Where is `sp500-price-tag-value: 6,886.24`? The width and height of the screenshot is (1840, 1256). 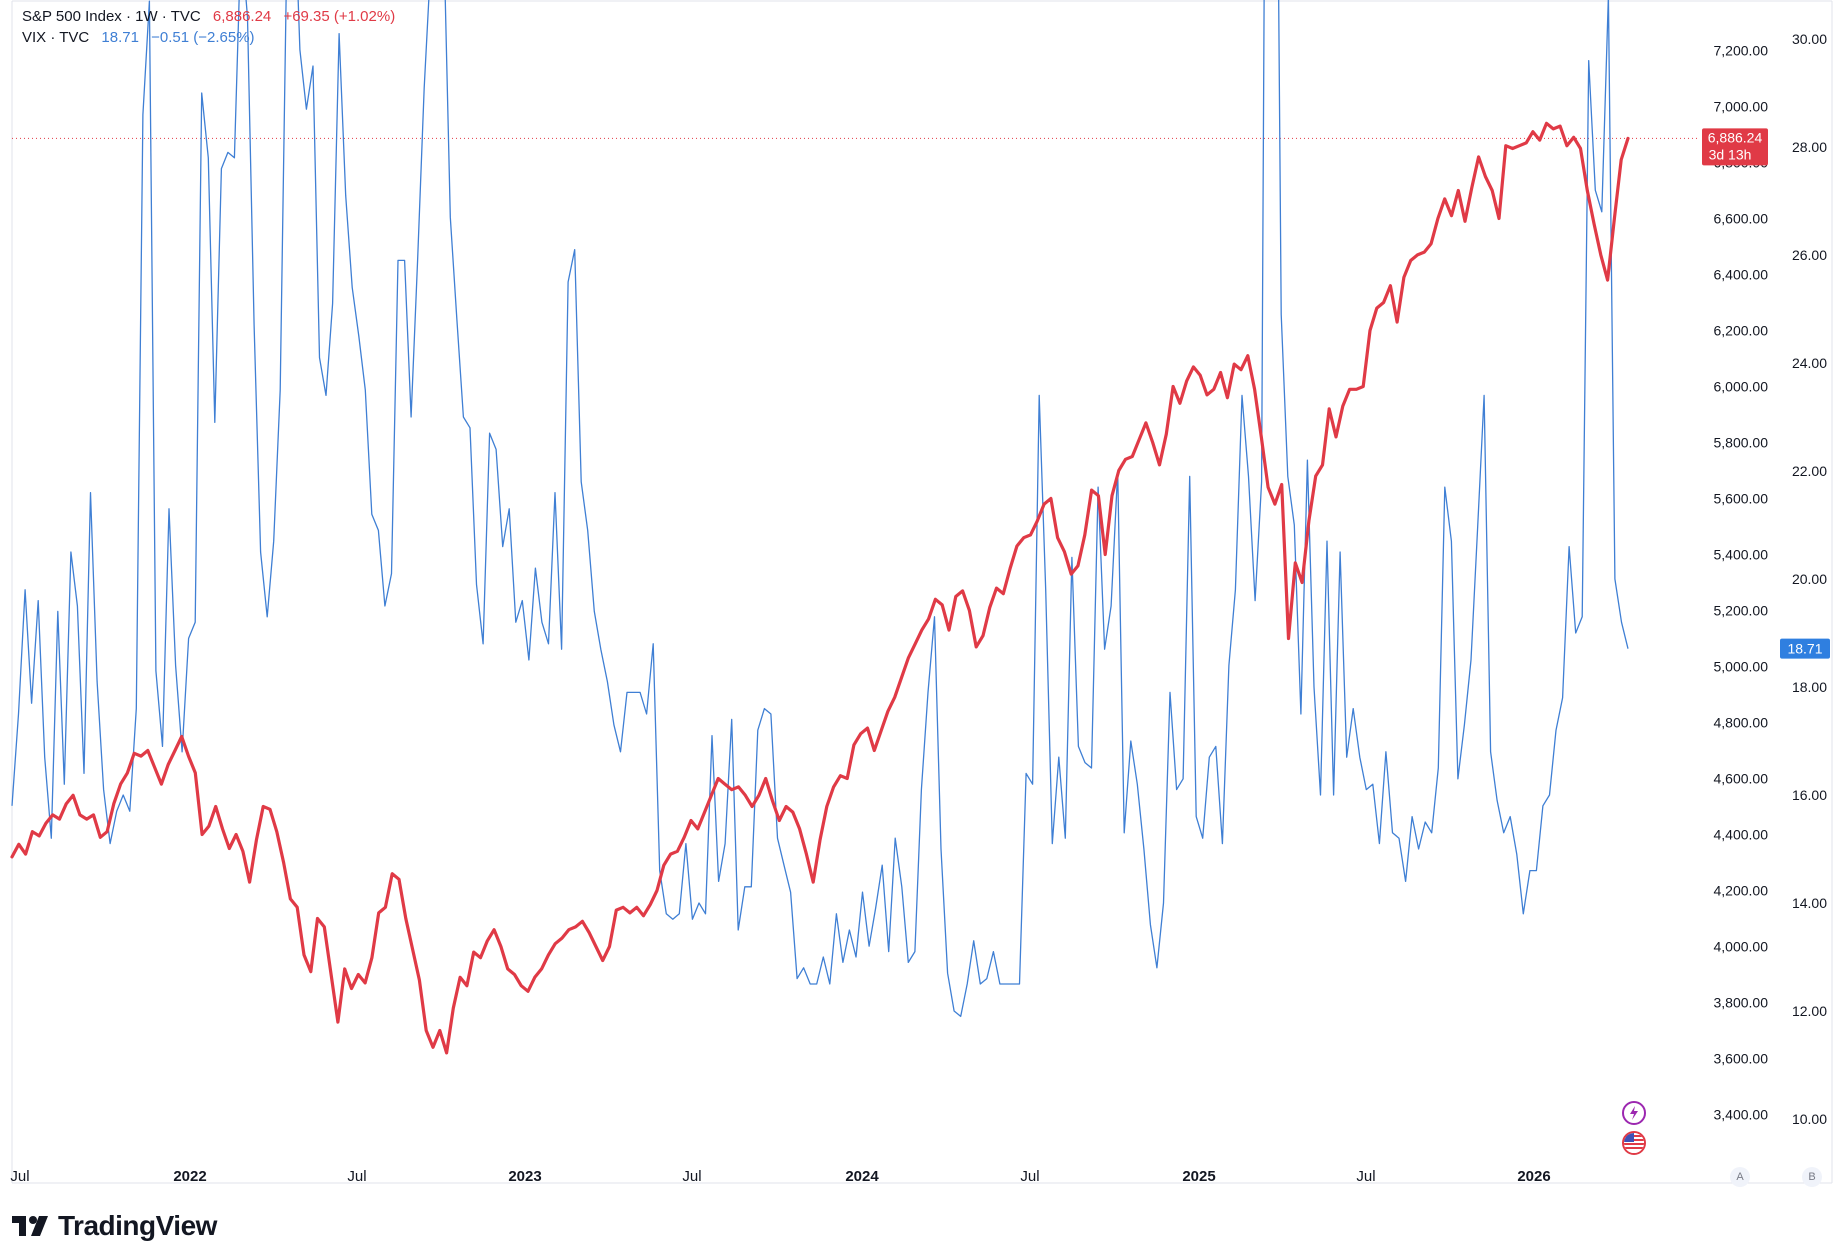
sp500-price-tag-value: 6,886.24 is located at coordinates (1735, 137).